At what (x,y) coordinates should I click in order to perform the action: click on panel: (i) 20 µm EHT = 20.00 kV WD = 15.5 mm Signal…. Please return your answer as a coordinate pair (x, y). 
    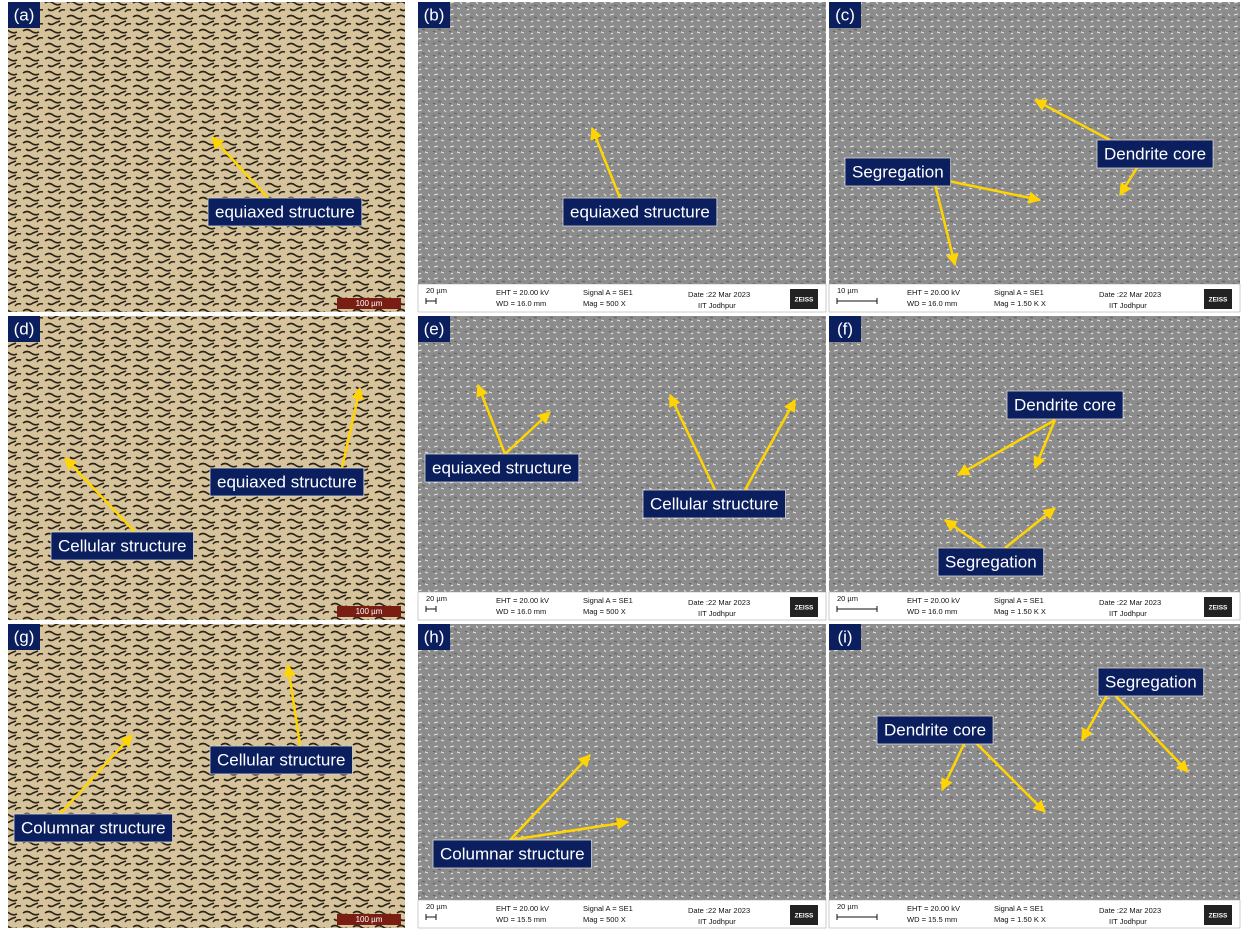
    Looking at the image, I should click on (1034, 776).